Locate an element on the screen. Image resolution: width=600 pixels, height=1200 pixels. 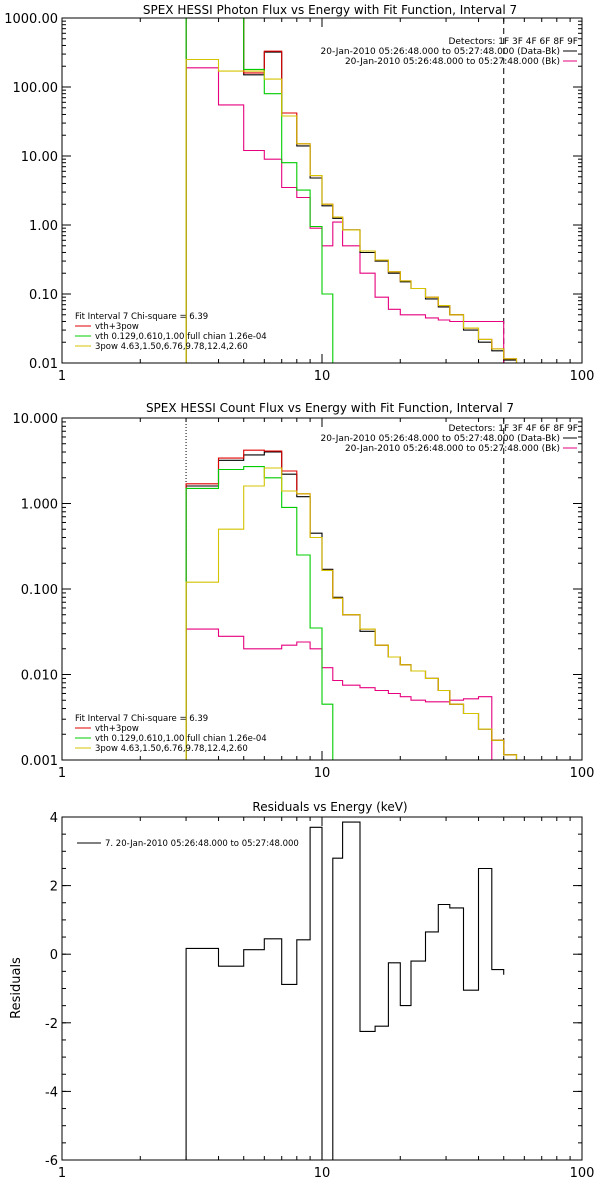
y-tick-label: 2 is located at coordinates (54, 887).